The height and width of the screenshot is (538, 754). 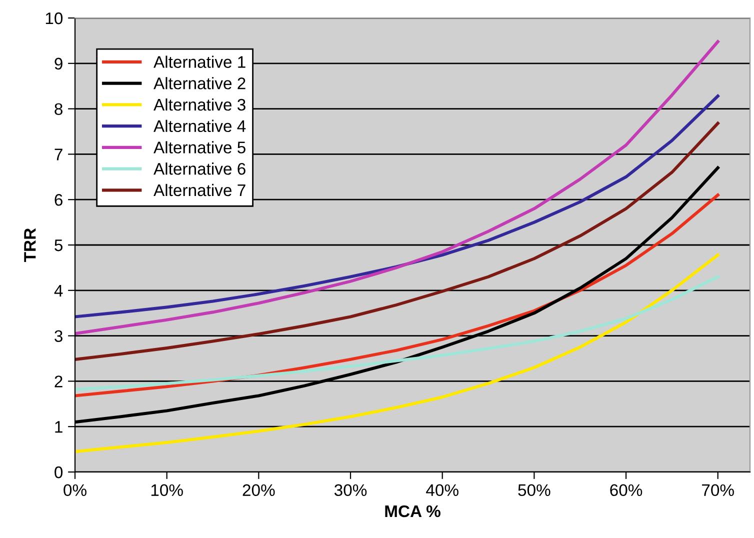 What do you see at coordinates (350, 490) in the screenshot?
I see `x-tick-label: 30%` at bounding box center [350, 490].